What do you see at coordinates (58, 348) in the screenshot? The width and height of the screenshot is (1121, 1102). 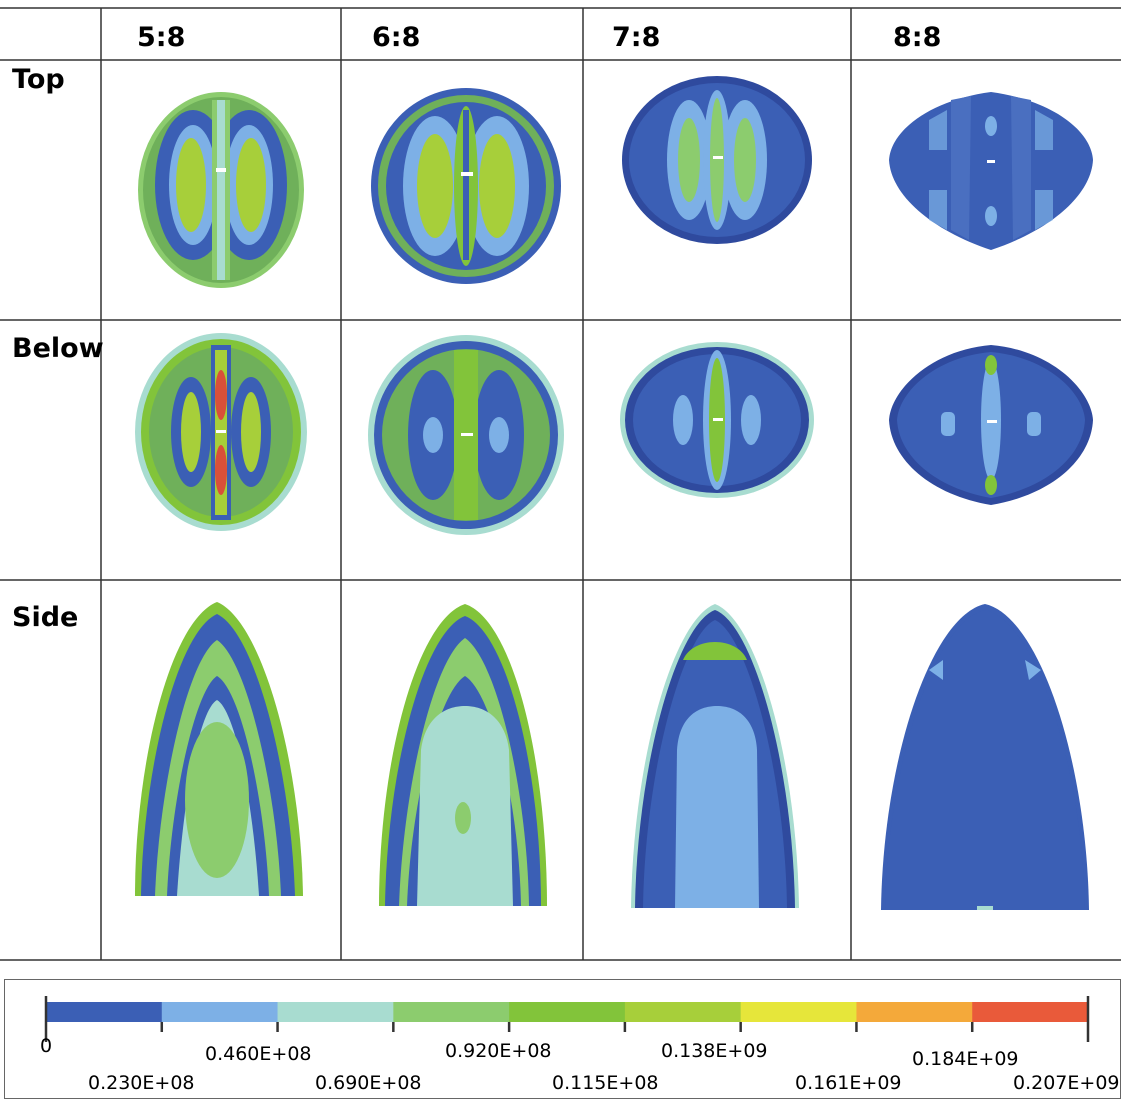 I see `row-header-below: Below` at bounding box center [58, 348].